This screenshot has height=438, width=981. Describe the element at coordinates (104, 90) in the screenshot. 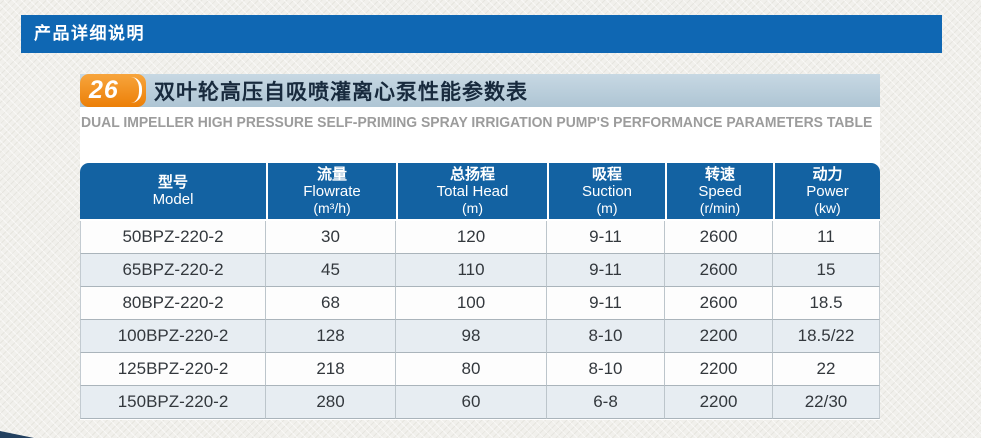

I see `index-badge-number: 26` at that location.